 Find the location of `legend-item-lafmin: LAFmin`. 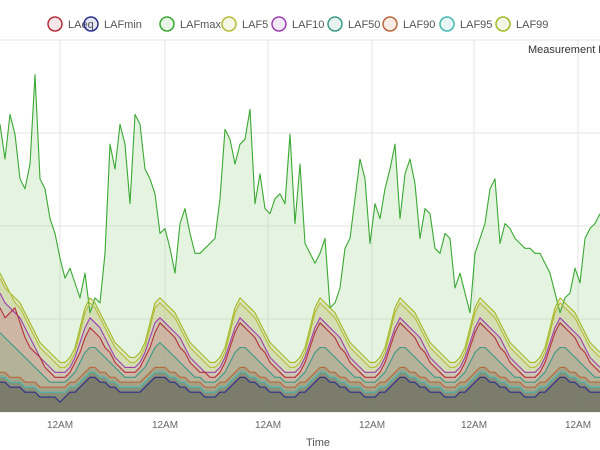

legend-item-lafmin: LAFmin is located at coordinates (112, 24).